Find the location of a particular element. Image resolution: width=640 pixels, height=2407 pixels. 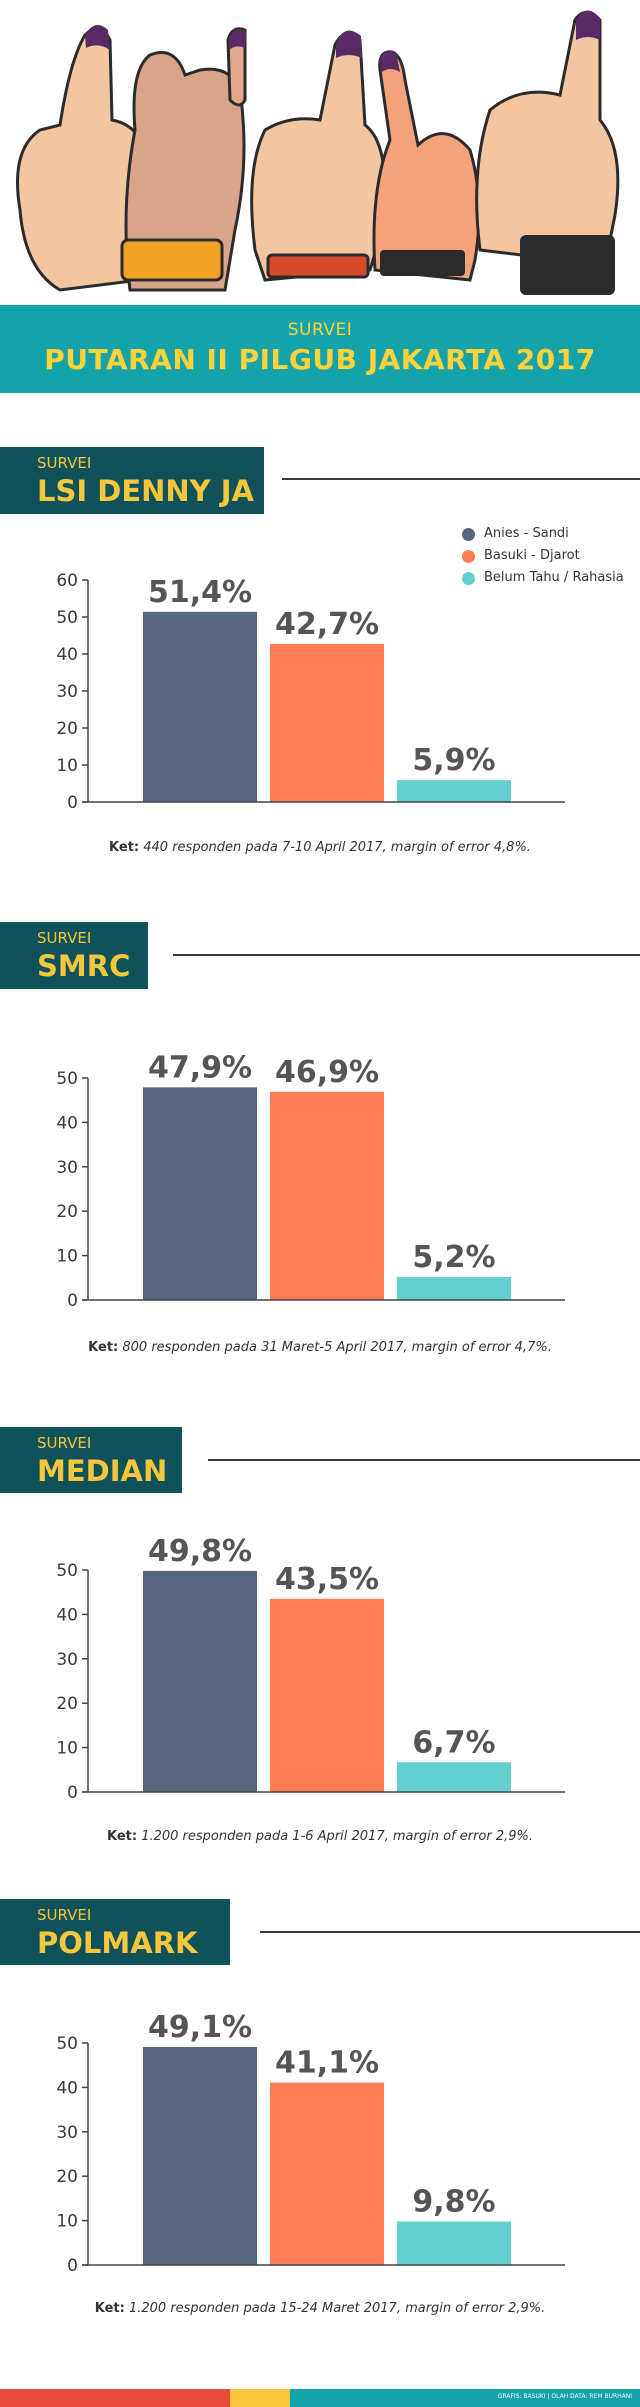

section-header-polmark: SURVEI POLMARK is located at coordinates (115, 1932).